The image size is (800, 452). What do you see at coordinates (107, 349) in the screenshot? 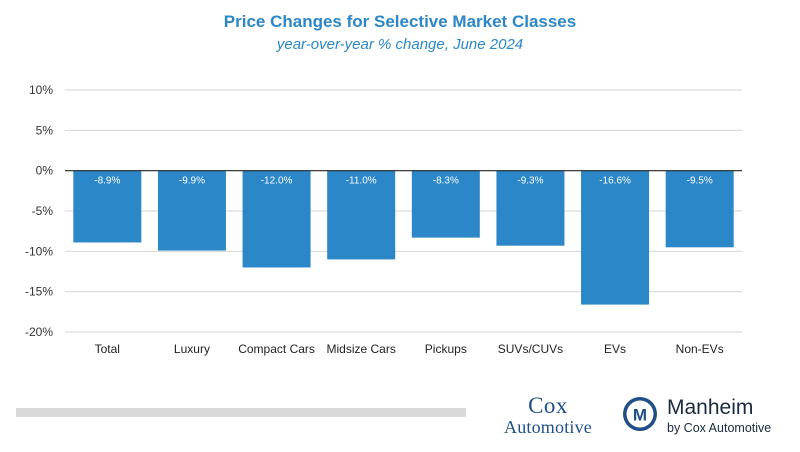
I see `x-tick-label: Total` at bounding box center [107, 349].